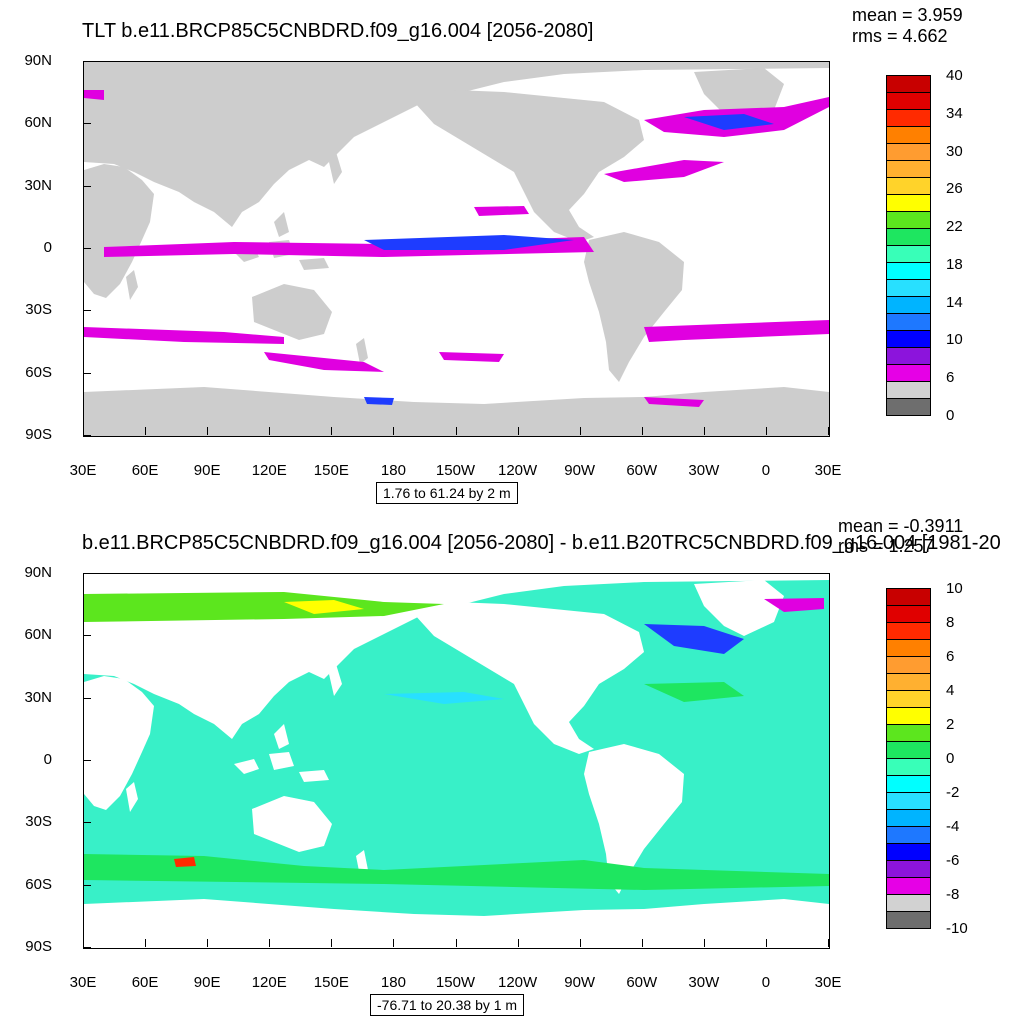 The image size is (1024, 1024). I want to click on colorbar-label: 34, so click(954, 113).